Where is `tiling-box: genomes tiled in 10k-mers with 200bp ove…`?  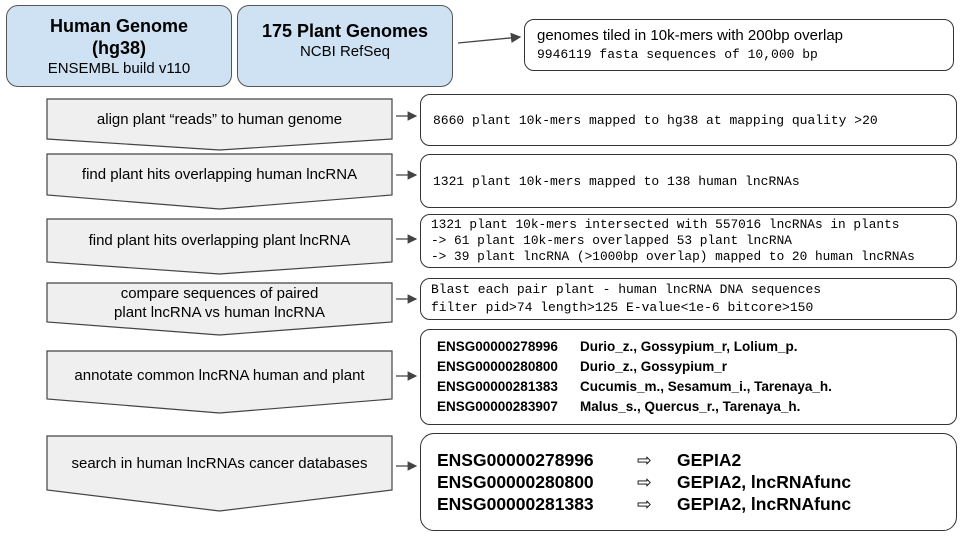 tiling-box: genomes tiled in 10k-mers with 200bp ove… is located at coordinates (739, 45).